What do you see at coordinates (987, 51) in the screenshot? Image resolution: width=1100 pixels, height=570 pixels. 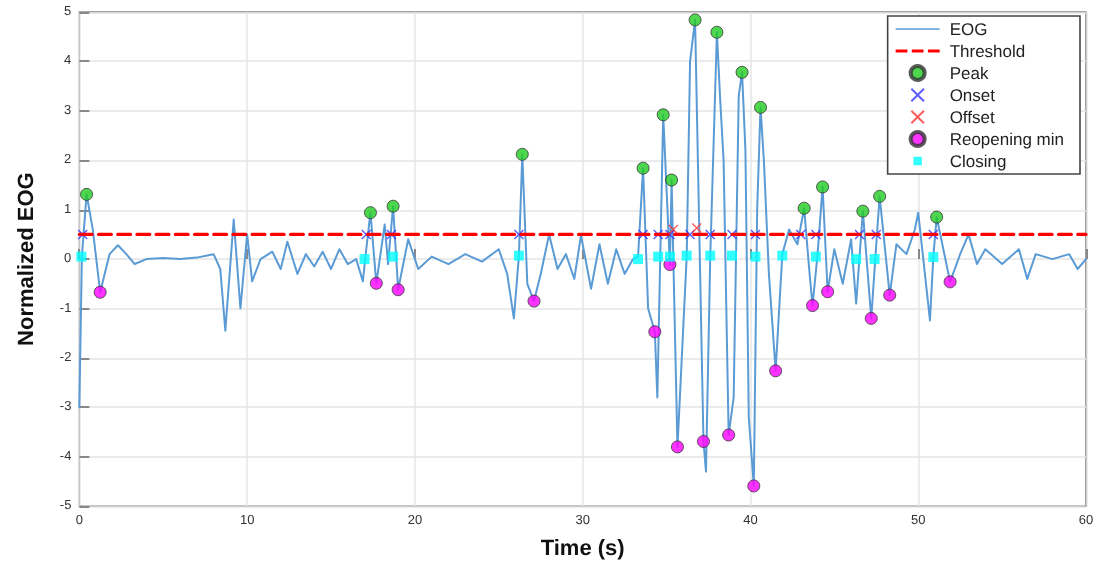 I see `legend-label: Threshold` at bounding box center [987, 51].